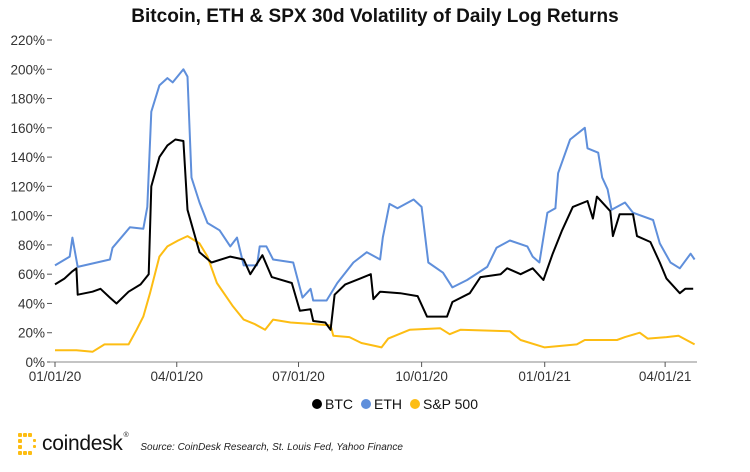 This screenshot has height=472, width=750. Describe the element at coordinates (27, 40) in the screenshot. I see `y-tick-label: 220%` at that location.